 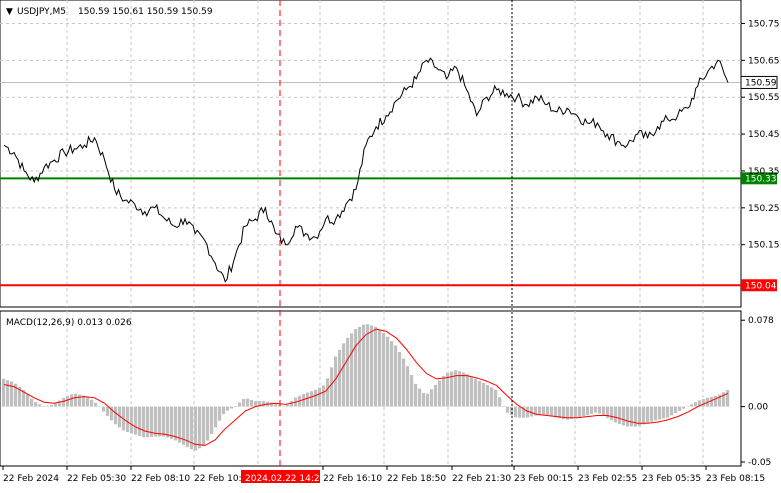 What do you see at coordinates (96, 479) in the screenshot?
I see `time-tick-label: 22 Feb 05:30` at bounding box center [96, 479].